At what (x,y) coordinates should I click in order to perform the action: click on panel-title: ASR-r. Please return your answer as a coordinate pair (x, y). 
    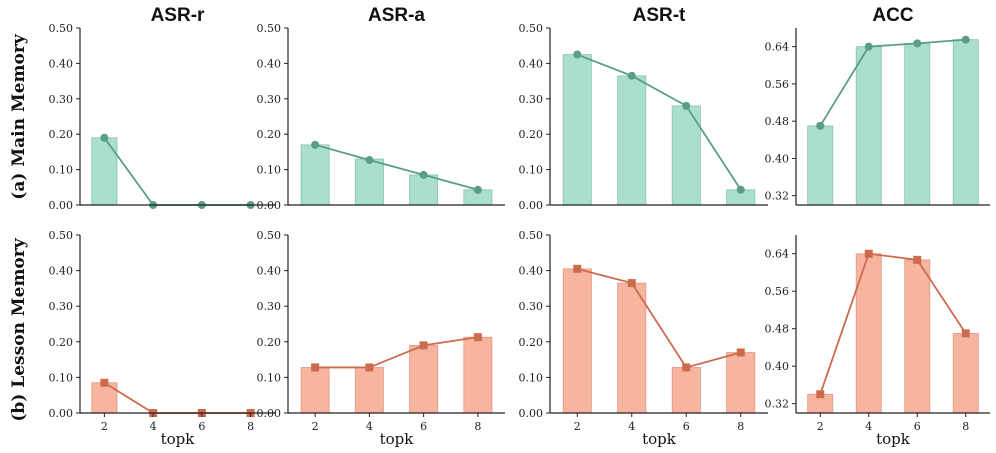
    Looking at the image, I should click on (178, 15).